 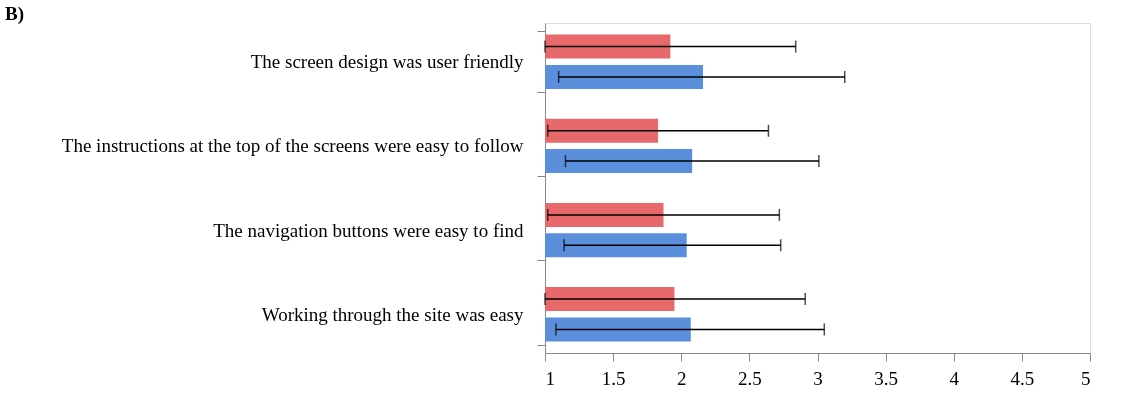 What do you see at coordinates (292, 146) in the screenshot?
I see `y-tick-label: The instructions at the top of the screens were easy to follow` at bounding box center [292, 146].